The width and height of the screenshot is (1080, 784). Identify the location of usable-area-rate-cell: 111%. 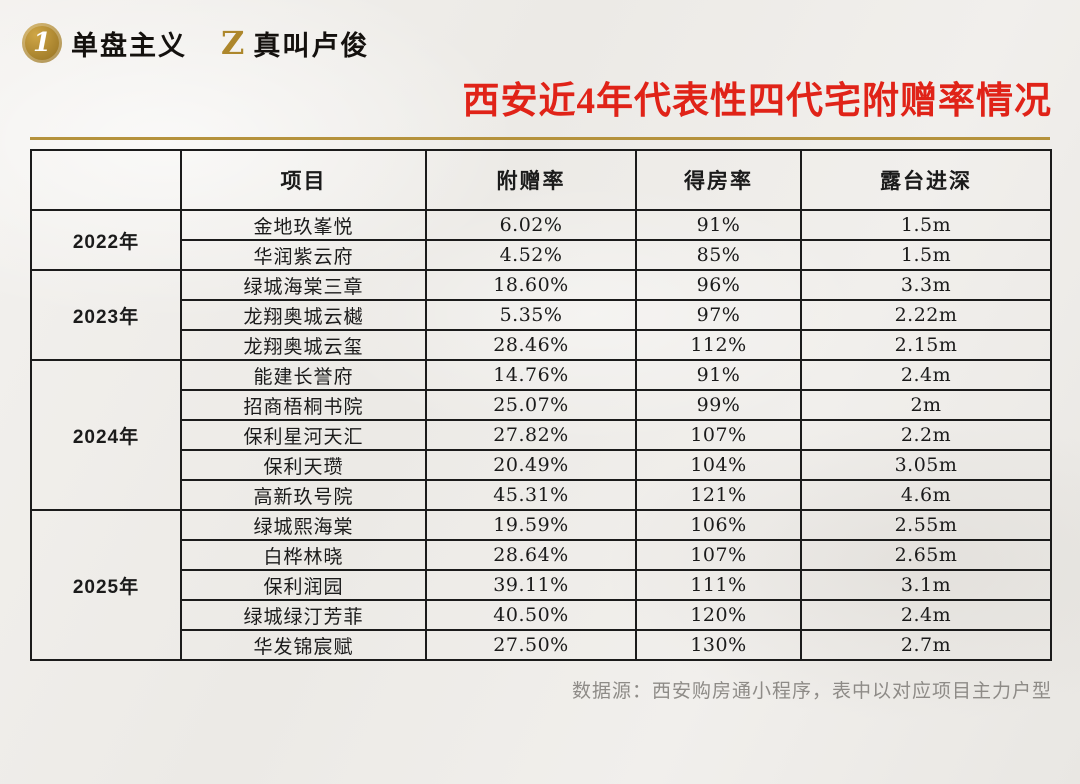
(718, 585).